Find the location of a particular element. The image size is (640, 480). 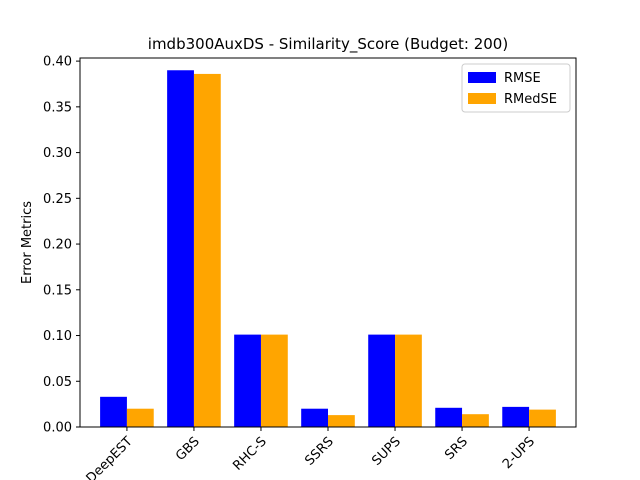

bar-rmedse-sups is located at coordinates (408, 380).